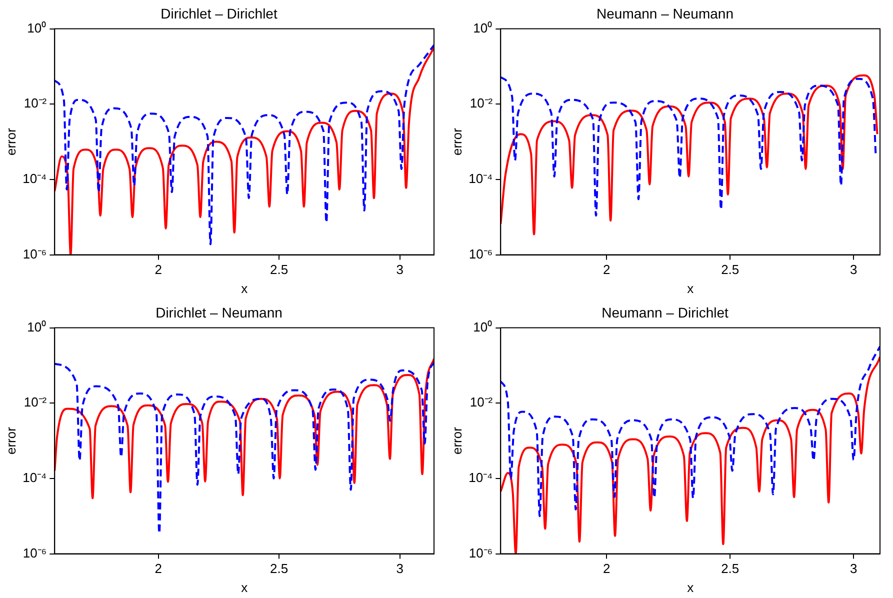 Image resolution: width=893 pixels, height=598 pixels. I want to click on chart-title: Dirichlet – Neumann, so click(219, 312).